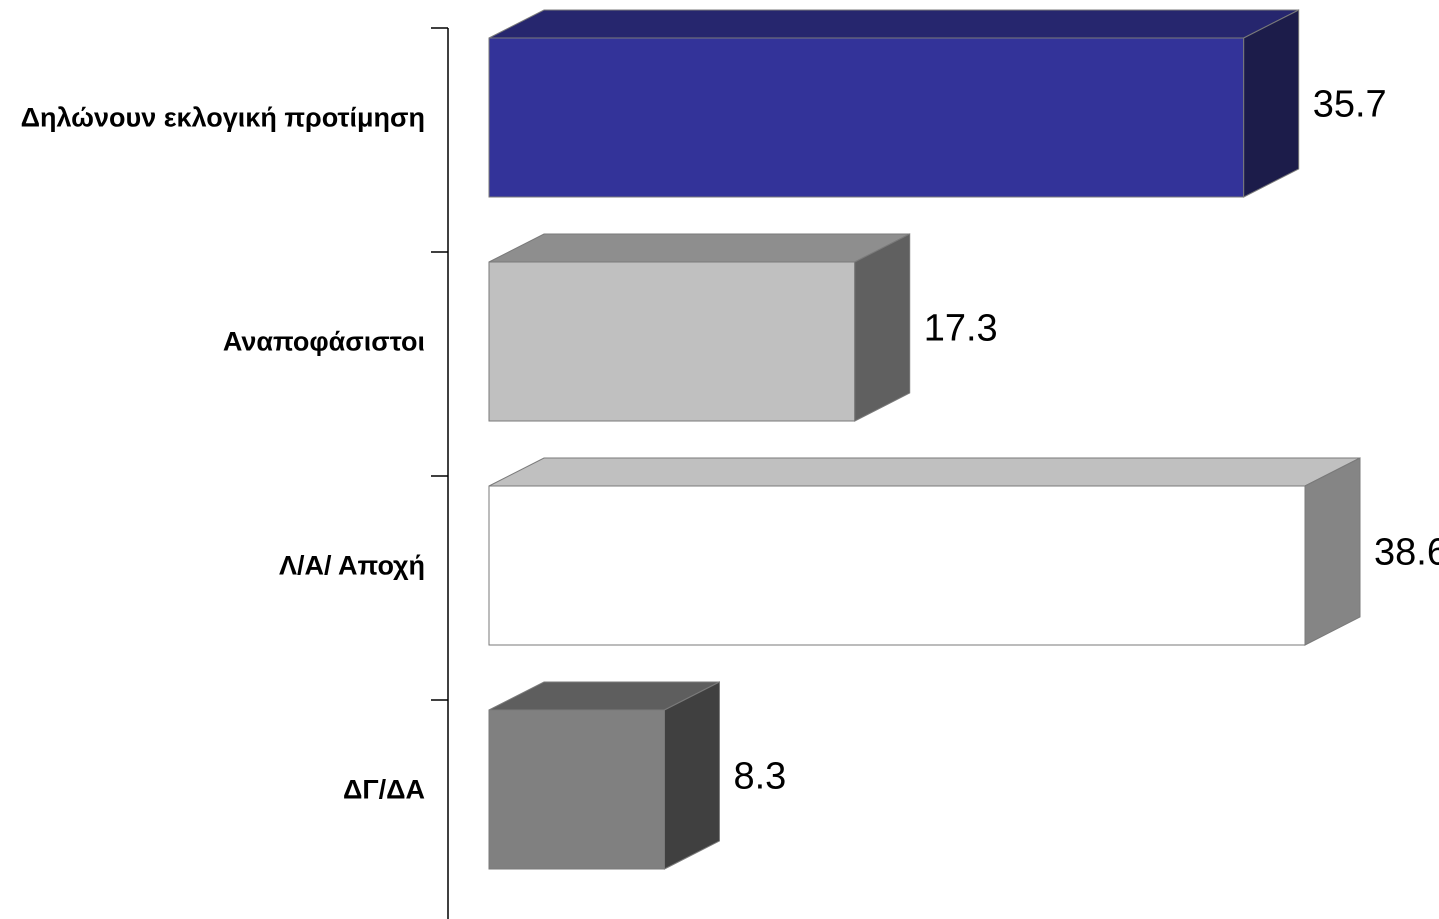 This screenshot has height=919, width=1439. Describe the element at coordinates (384, 790) in the screenshot. I see `category-label: ΔΓ/ΔΑ` at that location.